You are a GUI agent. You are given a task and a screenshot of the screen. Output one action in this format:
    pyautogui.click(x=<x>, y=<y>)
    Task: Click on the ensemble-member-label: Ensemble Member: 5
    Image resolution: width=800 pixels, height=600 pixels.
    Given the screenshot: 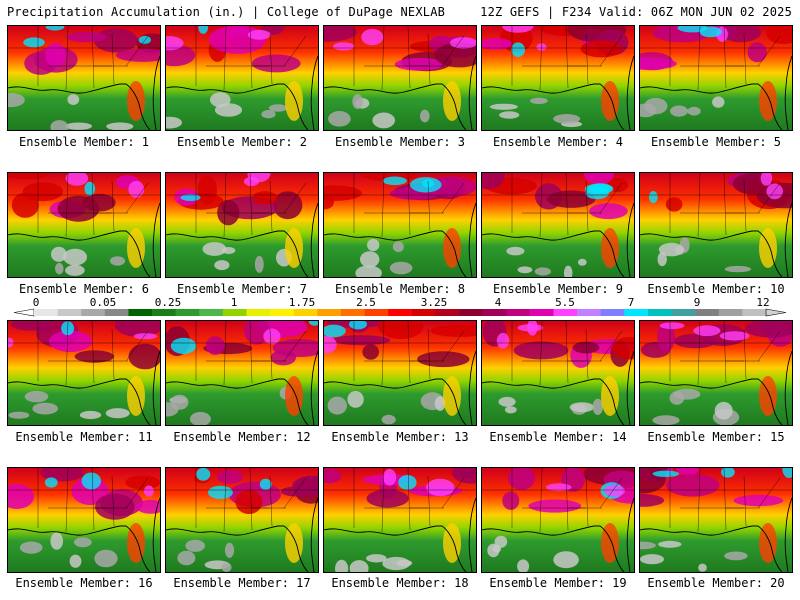 What is the action you would take?
    pyautogui.click(x=716, y=142)
    